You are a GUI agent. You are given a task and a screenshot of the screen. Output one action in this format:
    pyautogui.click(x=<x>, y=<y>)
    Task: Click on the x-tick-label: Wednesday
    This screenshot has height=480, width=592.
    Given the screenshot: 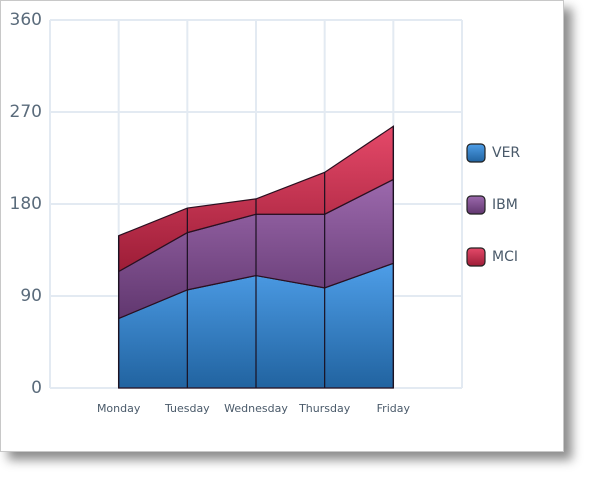 What is the action you would take?
    pyautogui.click(x=256, y=408)
    